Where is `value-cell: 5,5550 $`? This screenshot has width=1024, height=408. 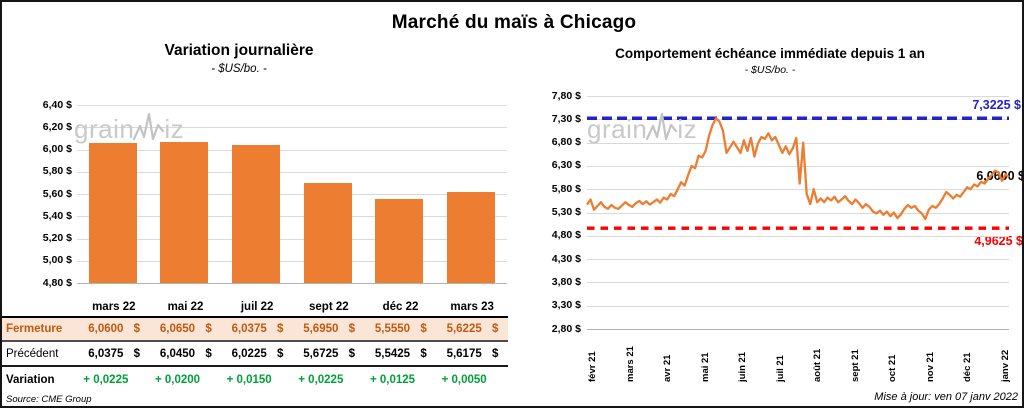
value-cell: 5,5550 $ is located at coordinates (401, 329).